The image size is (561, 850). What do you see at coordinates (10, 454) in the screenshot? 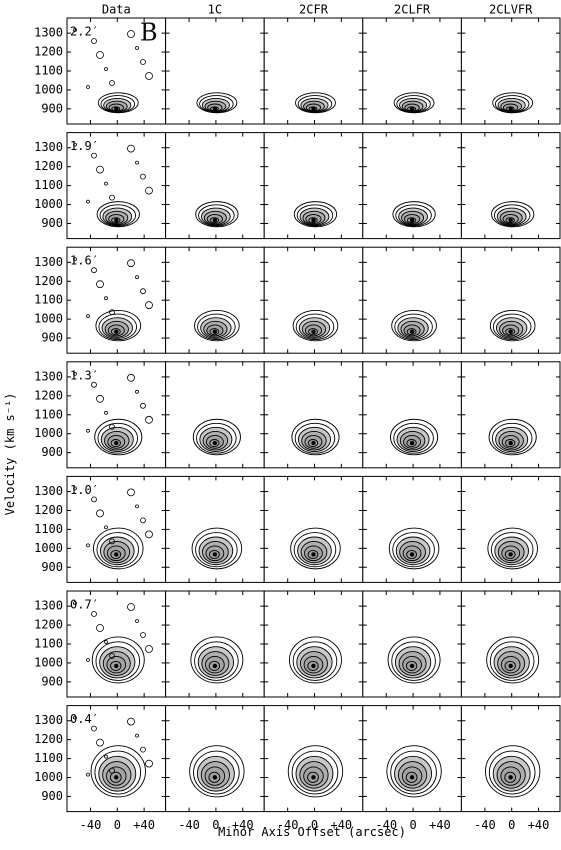
I see `y-axis-label: Velocity (km s⁻¹)` at bounding box center [10, 454].